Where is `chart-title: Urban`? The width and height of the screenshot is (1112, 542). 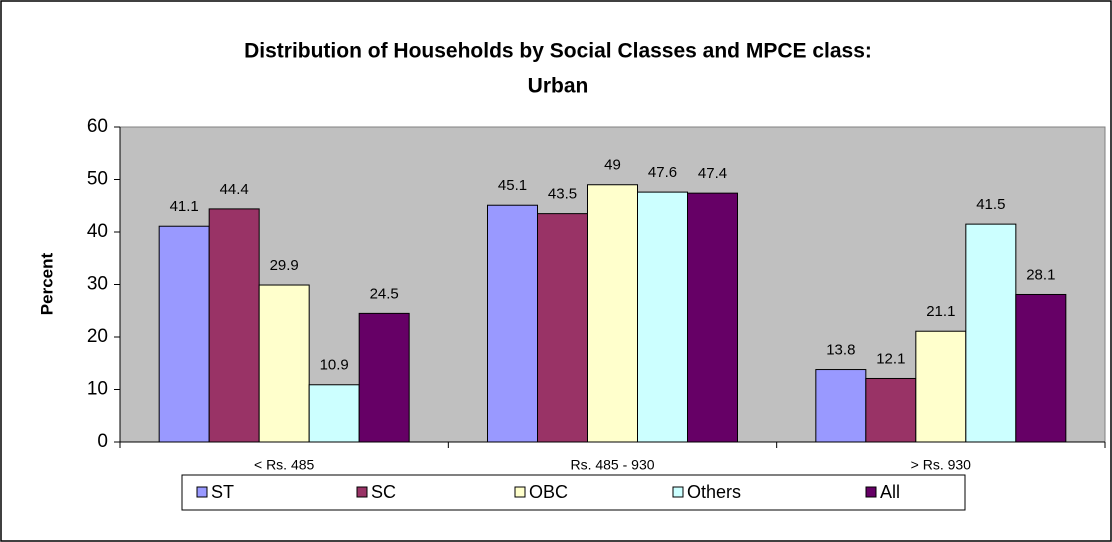
chart-title: Urban is located at coordinates (558, 86).